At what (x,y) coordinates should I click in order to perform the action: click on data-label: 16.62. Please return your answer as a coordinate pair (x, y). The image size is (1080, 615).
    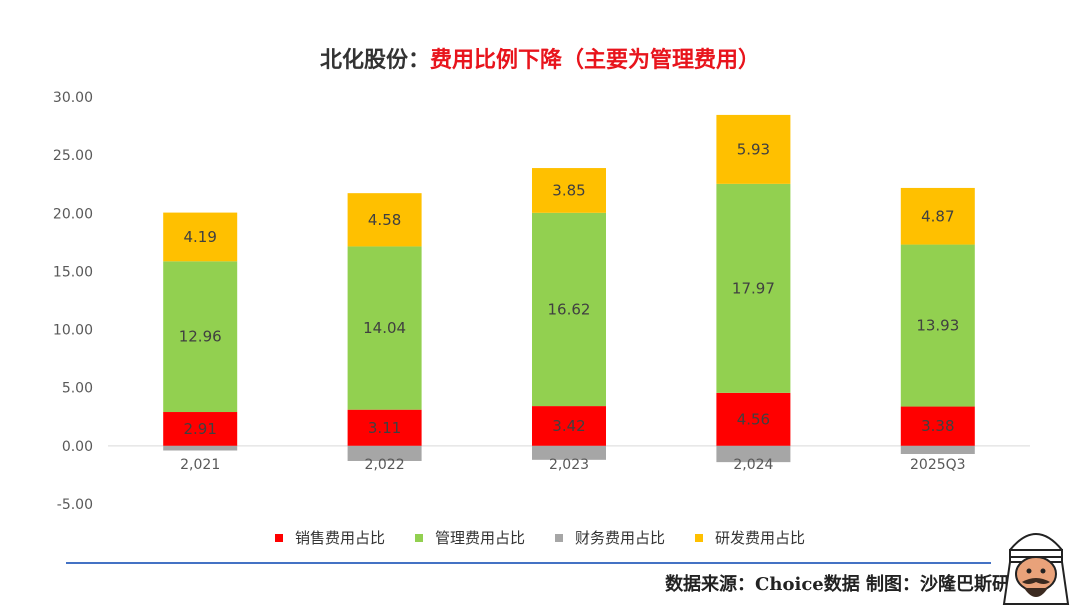
    Looking at the image, I should click on (569, 309).